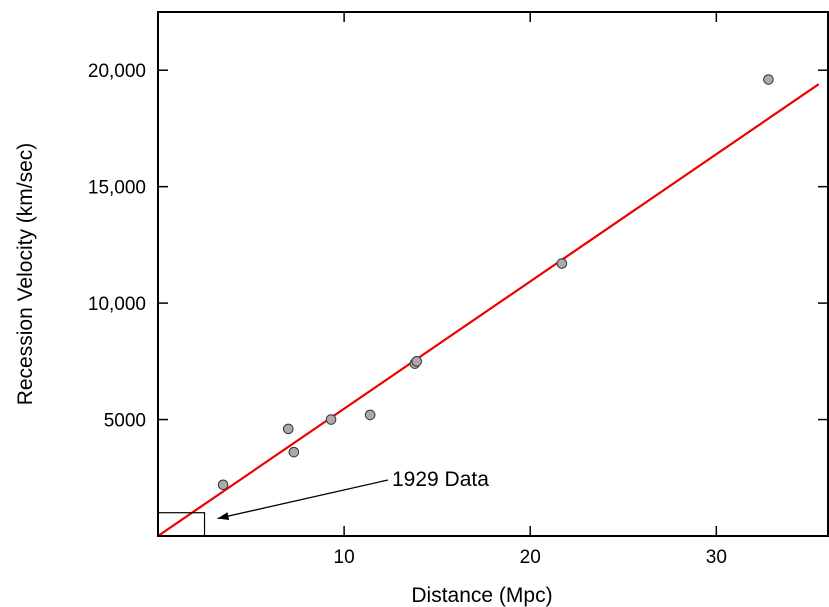  I want to click on x-axis-title: Distance (Mpc), so click(481, 595).